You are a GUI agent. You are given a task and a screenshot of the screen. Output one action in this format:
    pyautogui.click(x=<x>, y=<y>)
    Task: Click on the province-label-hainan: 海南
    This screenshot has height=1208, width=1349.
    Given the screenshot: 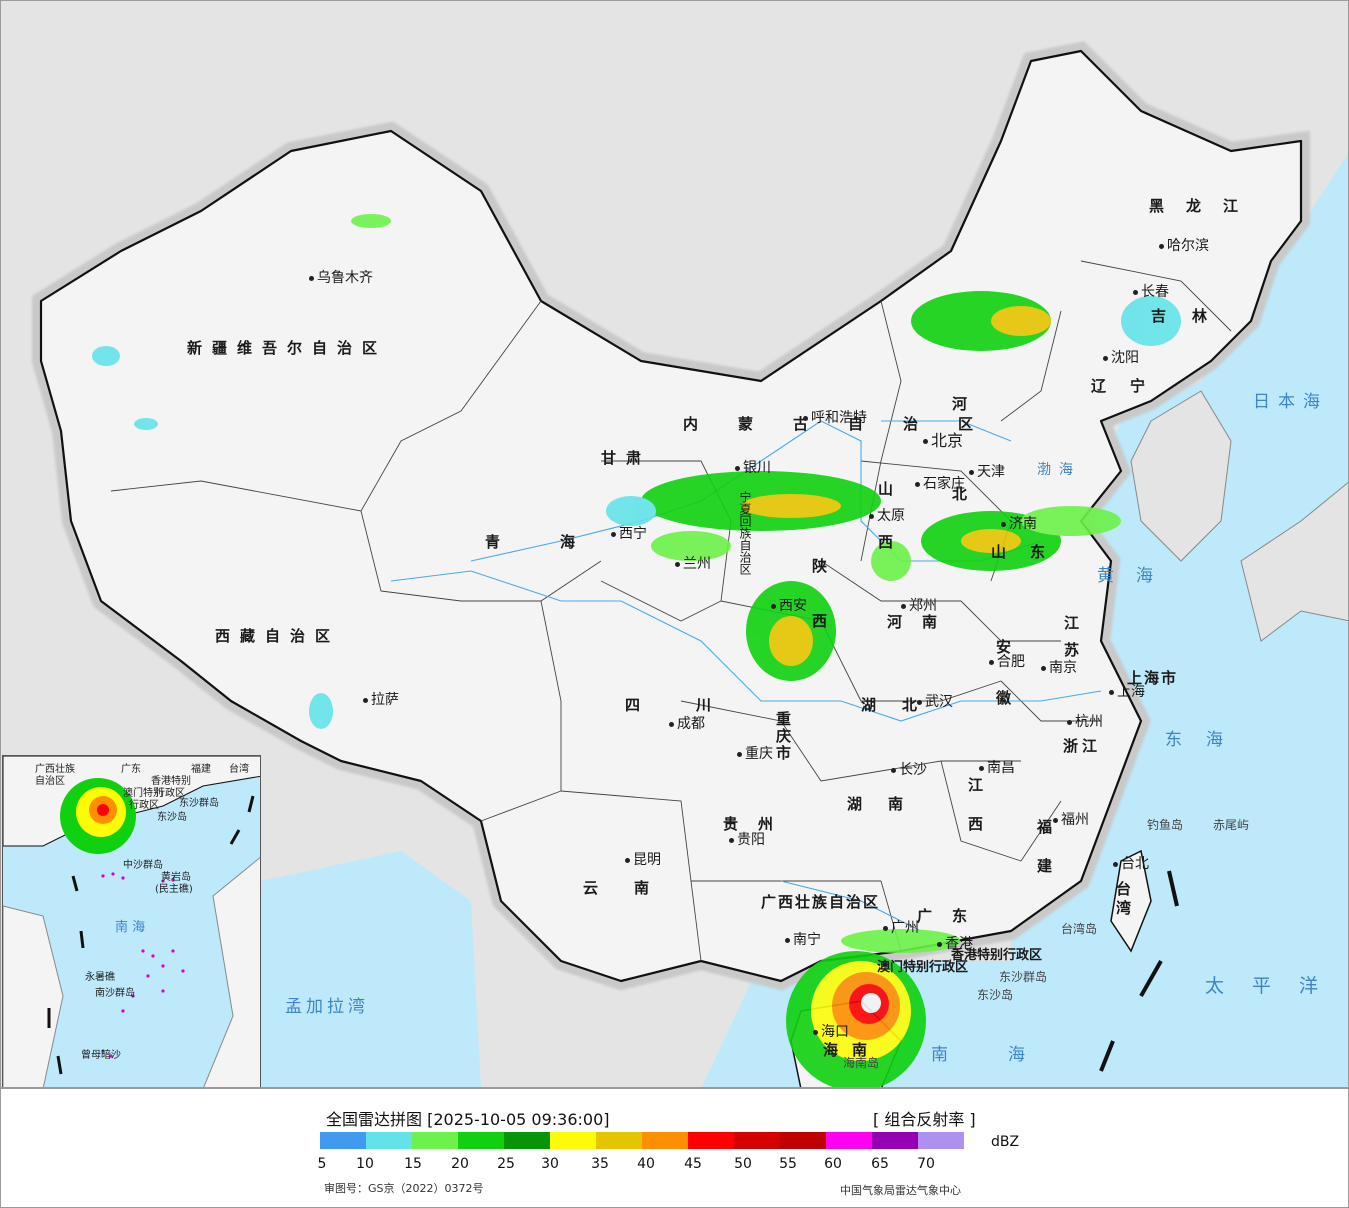 What is the action you would take?
    pyautogui.click(x=852, y=1050)
    